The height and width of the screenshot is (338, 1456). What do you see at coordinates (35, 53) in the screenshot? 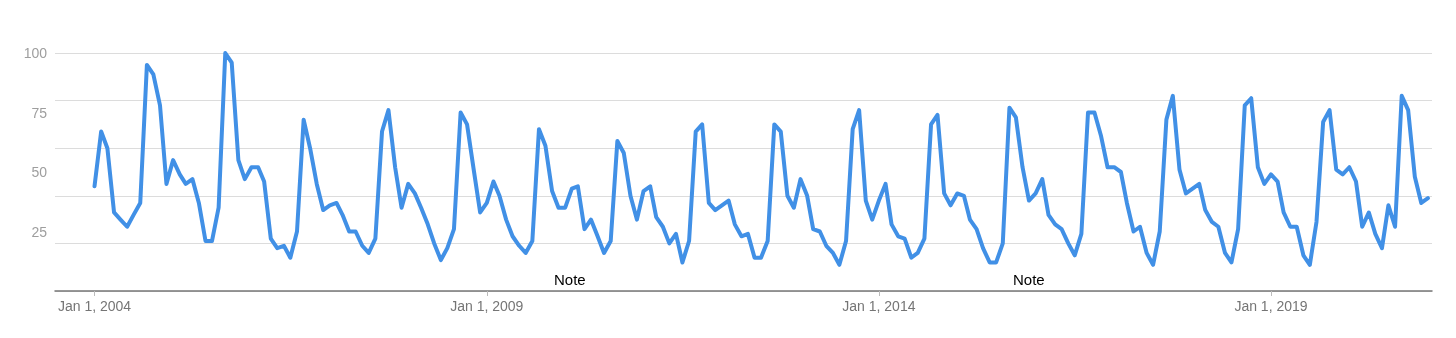
I see `y-tick-label: 100` at bounding box center [35, 53].